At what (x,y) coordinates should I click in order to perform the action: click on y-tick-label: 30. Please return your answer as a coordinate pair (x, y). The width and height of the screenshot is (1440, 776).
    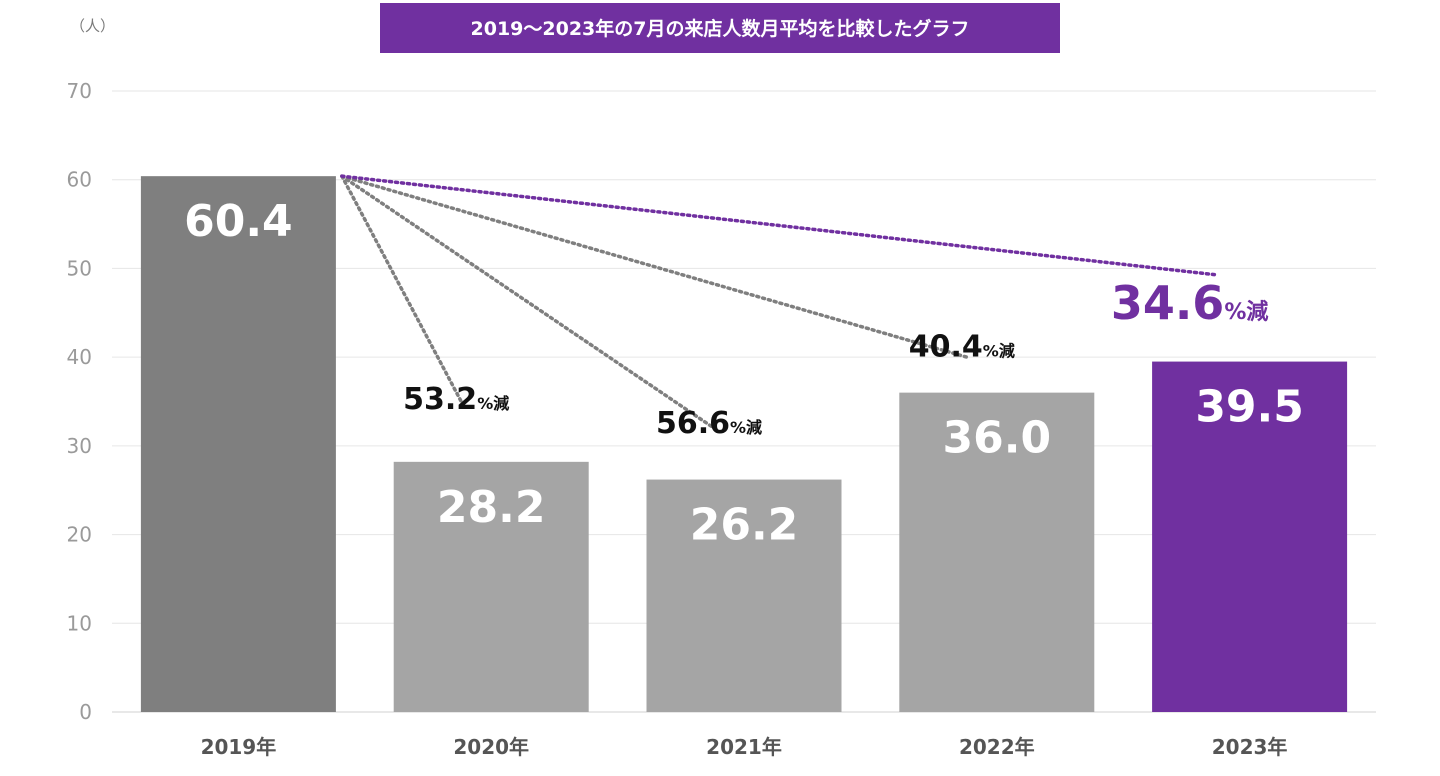
    Looking at the image, I should click on (79, 446).